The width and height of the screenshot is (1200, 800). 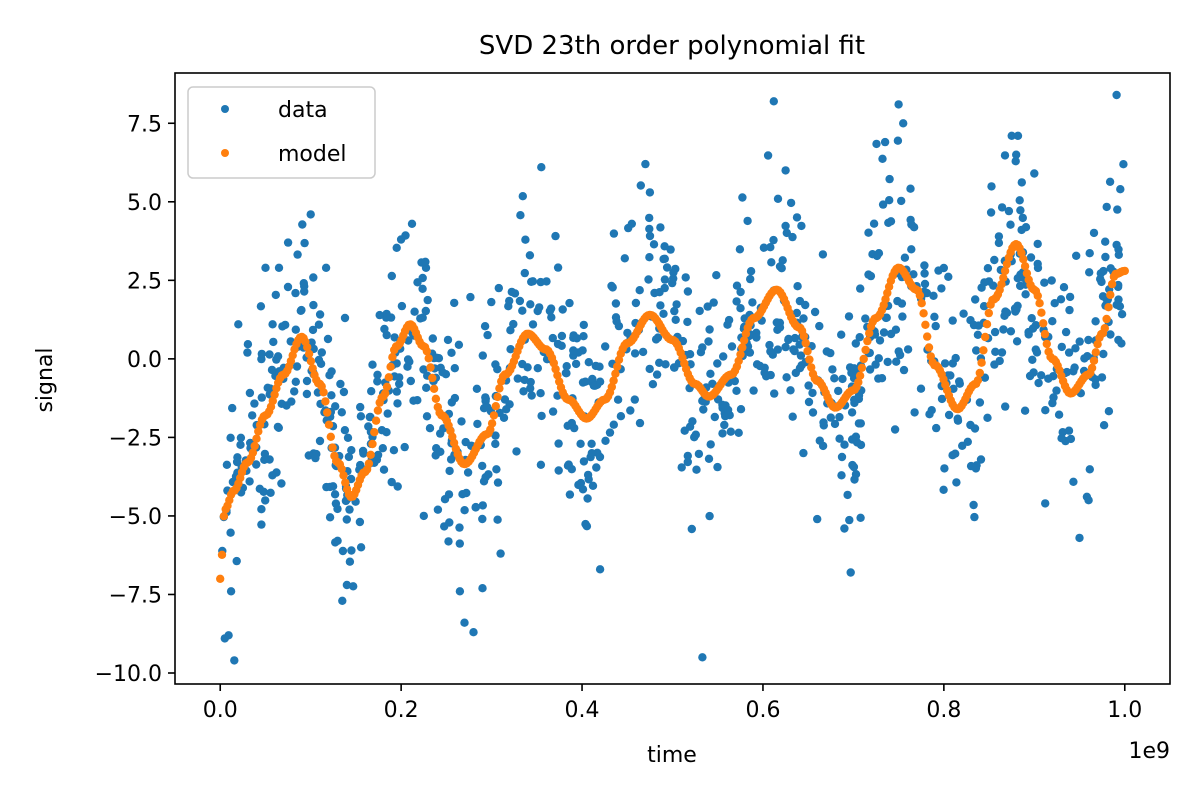 What do you see at coordinates (144, 203) in the screenshot?
I see `y-tick-label: 5.0` at bounding box center [144, 203].